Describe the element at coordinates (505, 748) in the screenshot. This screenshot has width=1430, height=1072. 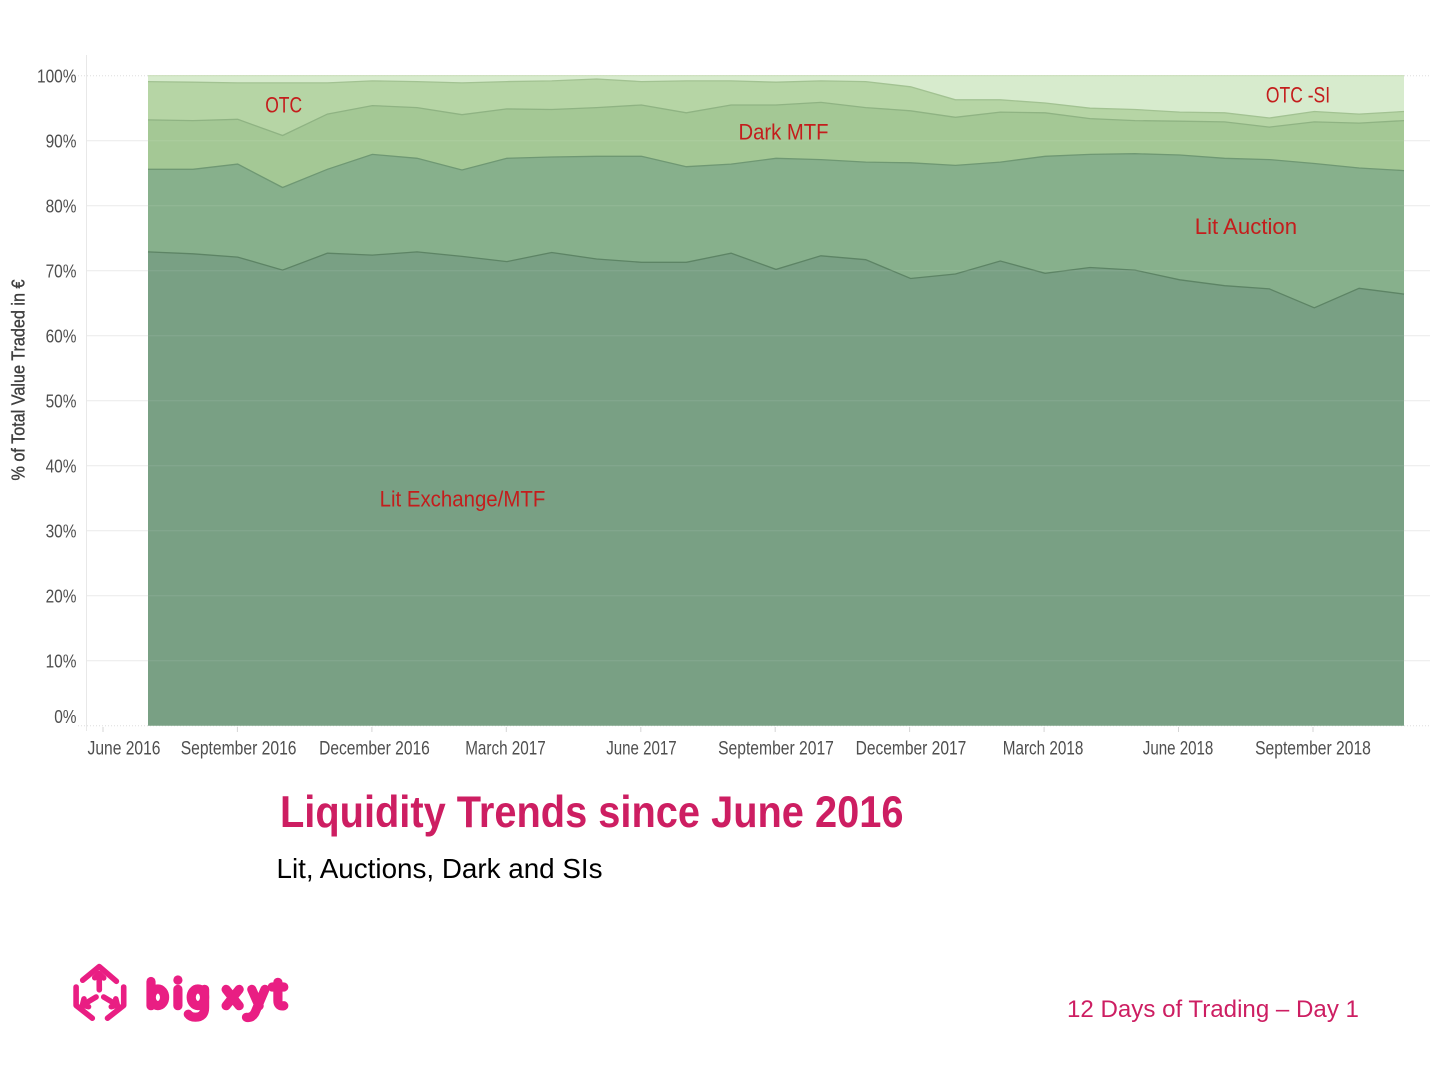
I see `svg-text: March 2017` at that location.